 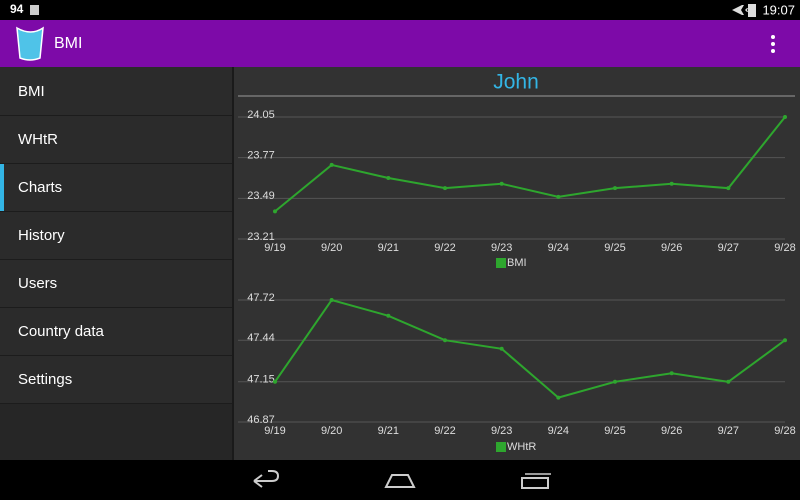 I want to click on menu-label: History, so click(x=41, y=235).